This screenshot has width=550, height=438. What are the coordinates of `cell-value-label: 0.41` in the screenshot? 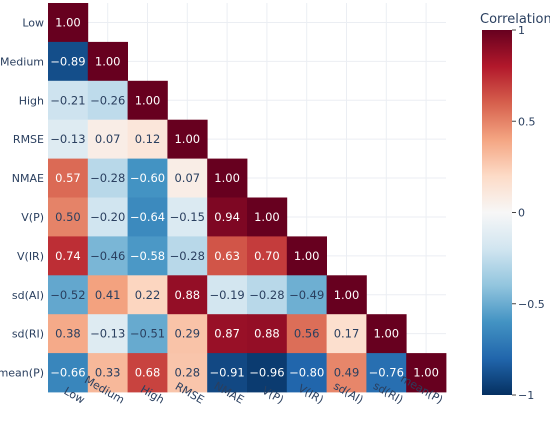 It's located at (108, 295).